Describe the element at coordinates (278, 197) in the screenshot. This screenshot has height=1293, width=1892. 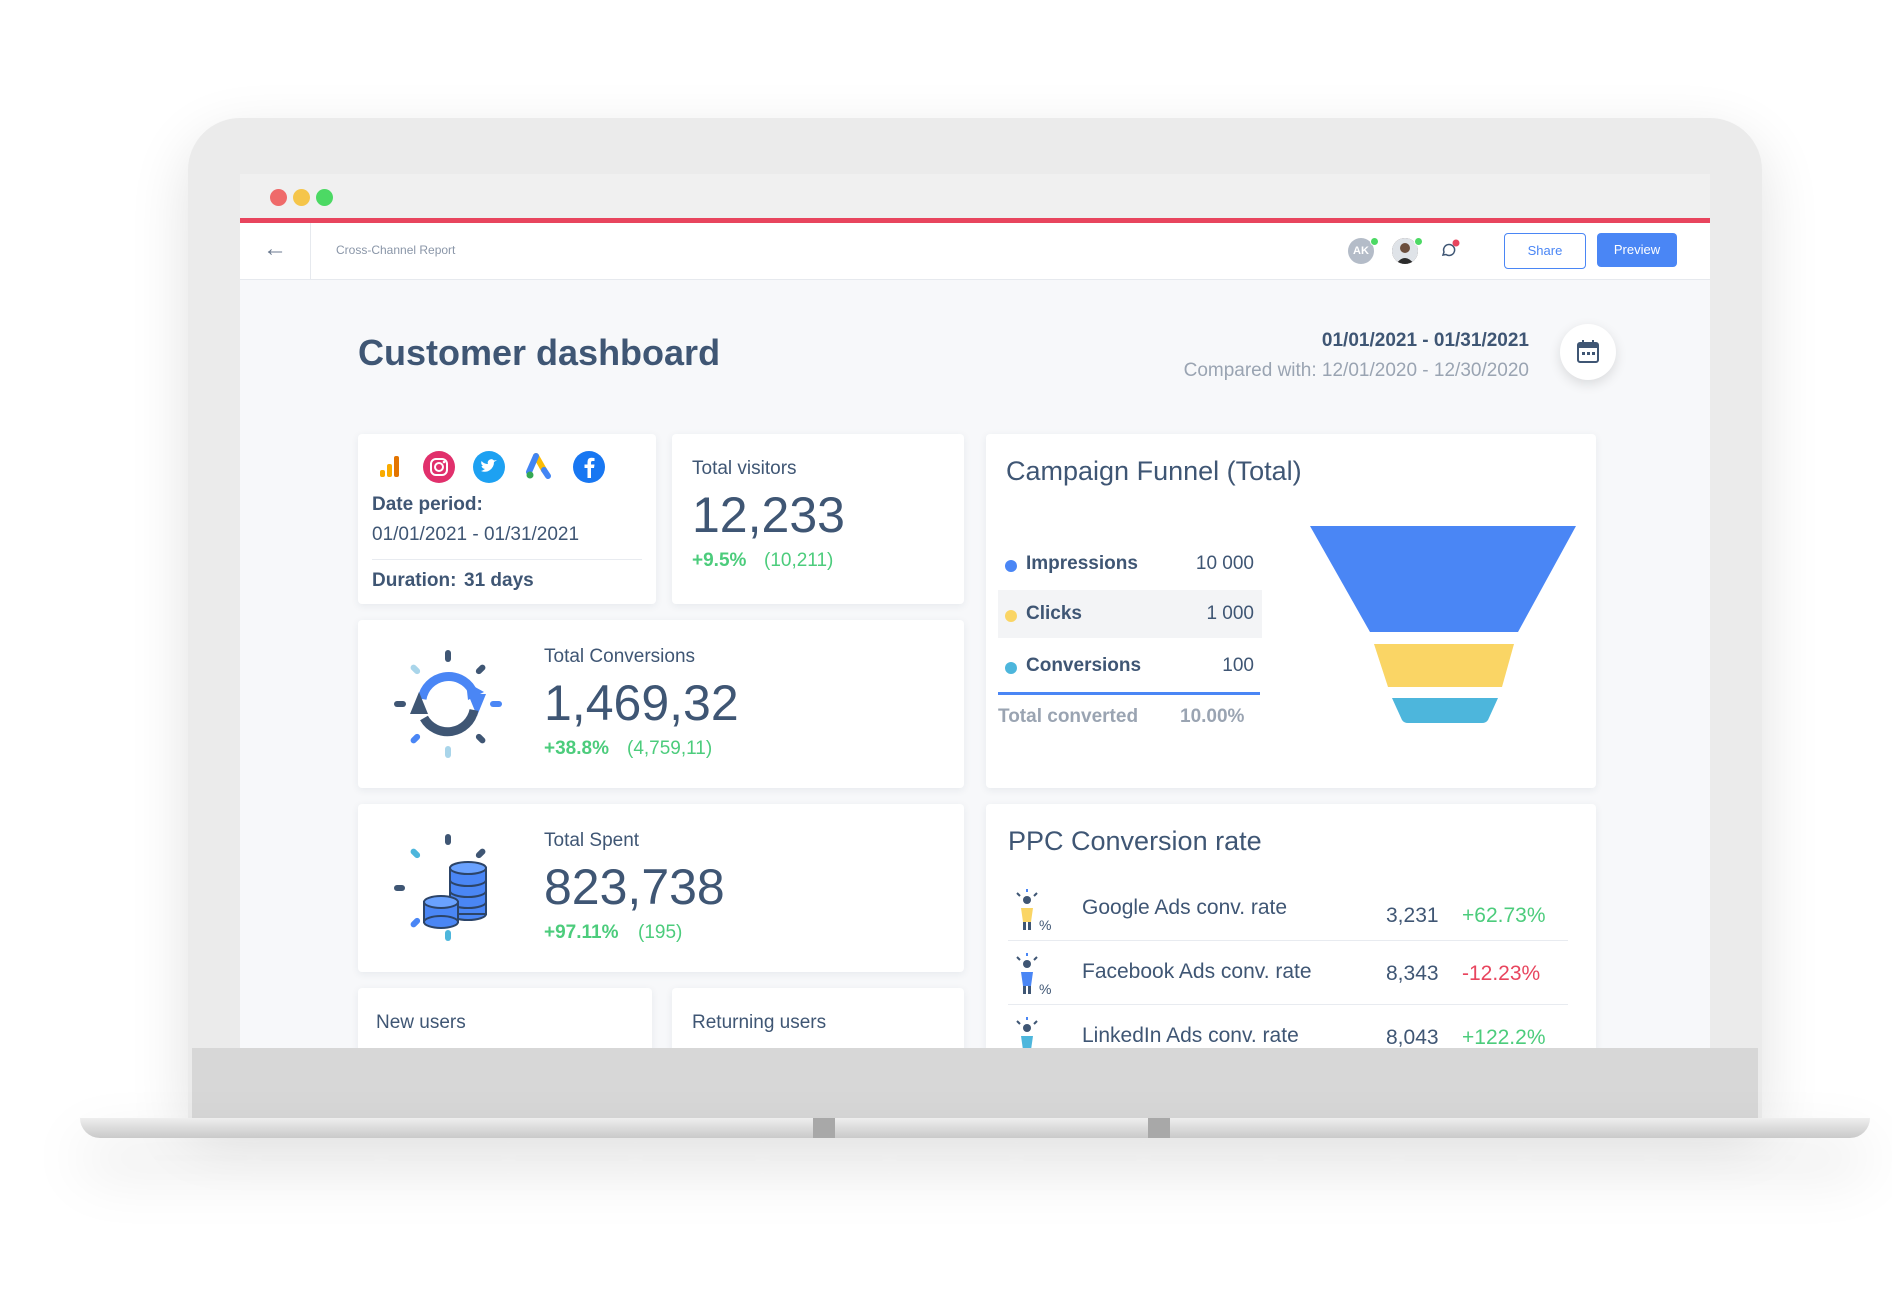
I see `close-window-button` at that location.